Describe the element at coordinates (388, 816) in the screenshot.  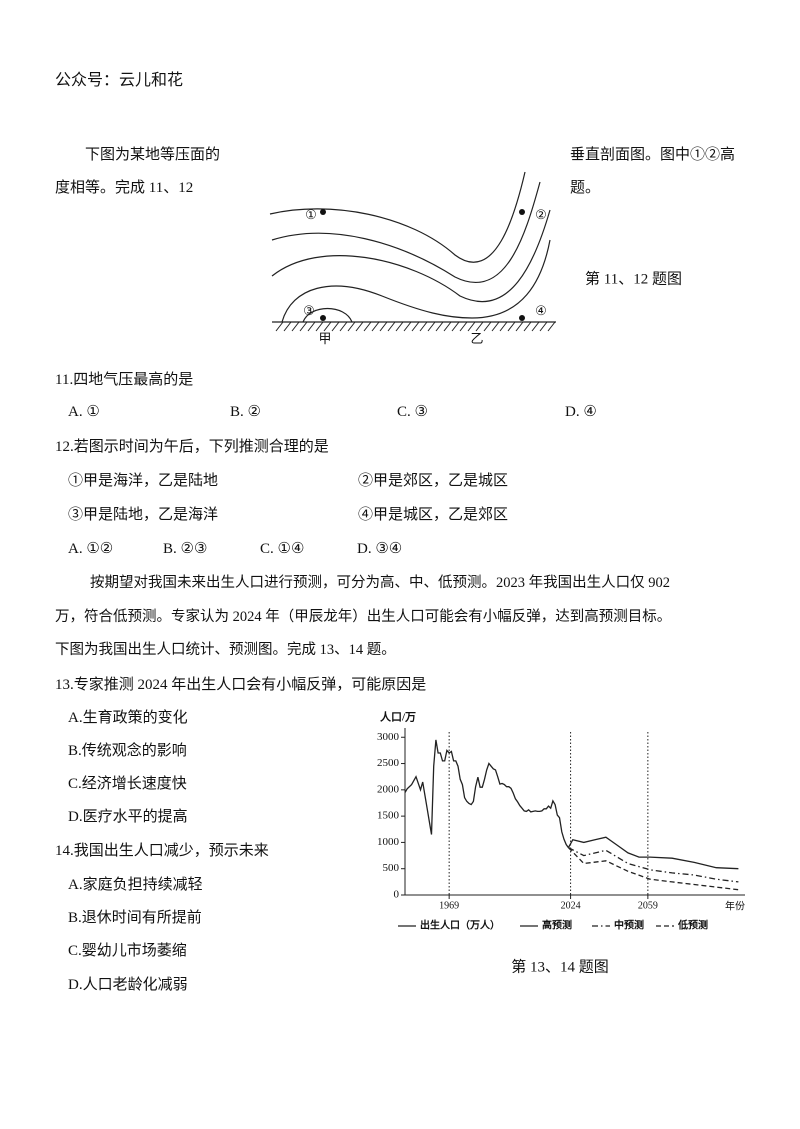
I see `y-tick-label: 1500` at that location.